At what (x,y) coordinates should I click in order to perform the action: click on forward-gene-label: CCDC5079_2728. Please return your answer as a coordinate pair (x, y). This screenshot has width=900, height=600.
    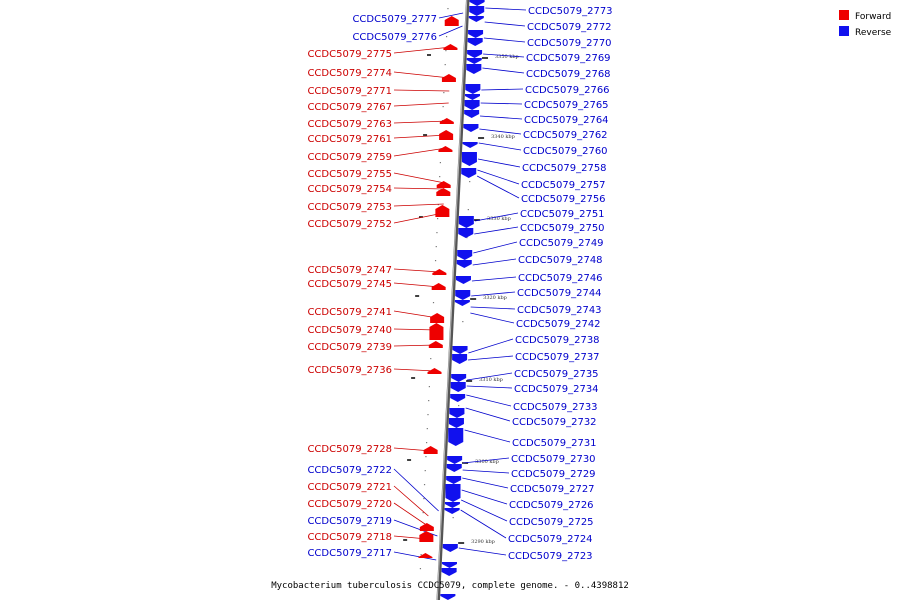
    Looking at the image, I should click on (349, 449).